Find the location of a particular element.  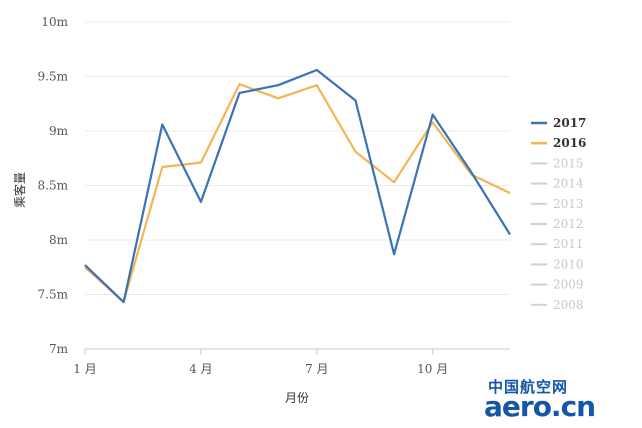

legend: 2017 2016 2015 2014 2013 2012 2011 2010 2009 2008 is located at coordinates (558, 214).